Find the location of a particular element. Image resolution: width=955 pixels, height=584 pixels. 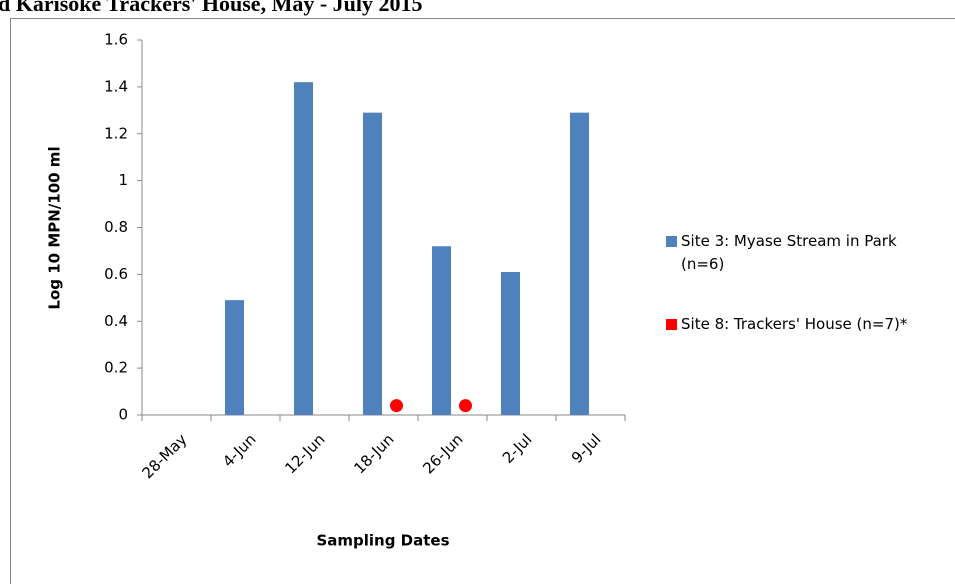

legend-label: Site 3: Myase Stream in Park (n=6) is located at coordinates (789, 252).